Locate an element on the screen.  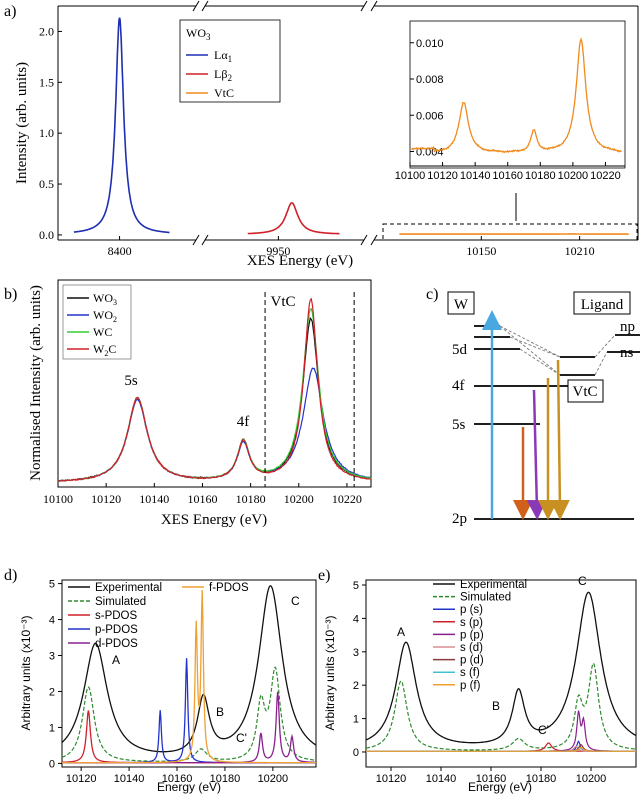
e-legend-label: s (p) is located at coordinates (471, 623).